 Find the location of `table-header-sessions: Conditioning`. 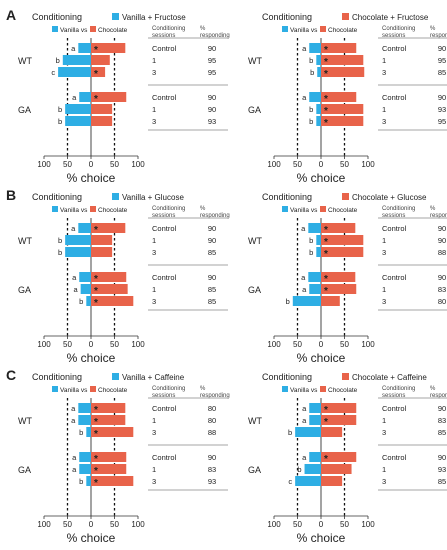

table-header-sessions: Conditioning is located at coordinates (398, 29).